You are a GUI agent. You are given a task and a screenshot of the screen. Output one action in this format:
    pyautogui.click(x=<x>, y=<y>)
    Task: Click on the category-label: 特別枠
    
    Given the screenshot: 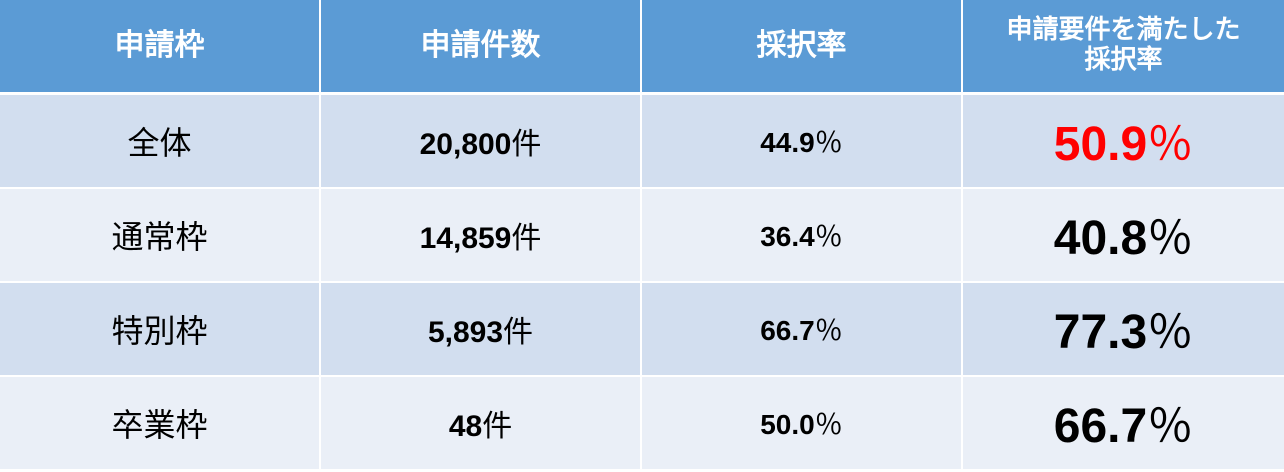 What is the action you would take?
    pyautogui.click(x=159, y=331)
    